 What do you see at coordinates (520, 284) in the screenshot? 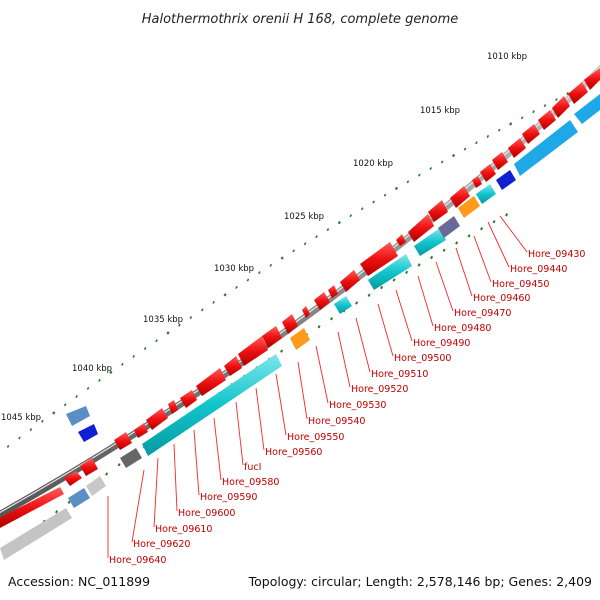
I see `gene-label: Hore_09450` at bounding box center [520, 284].